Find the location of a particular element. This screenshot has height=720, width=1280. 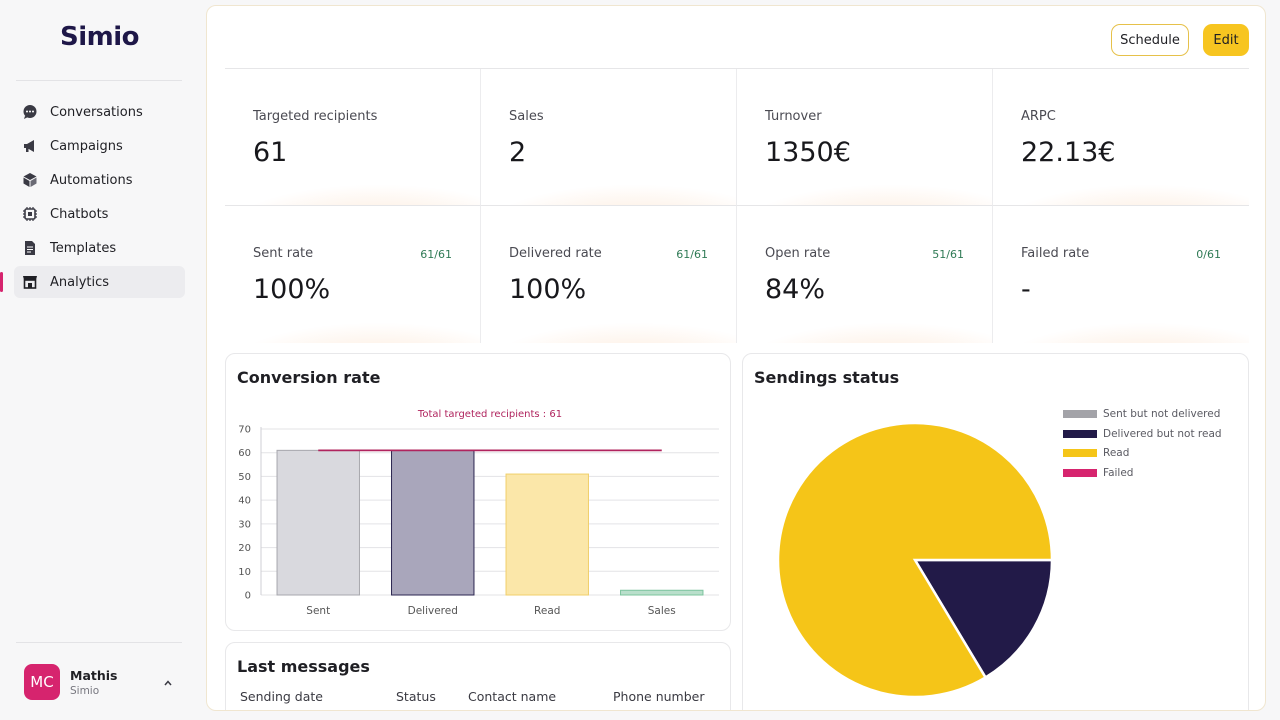

legend-item: Failed is located at coordinates (1098, 473).